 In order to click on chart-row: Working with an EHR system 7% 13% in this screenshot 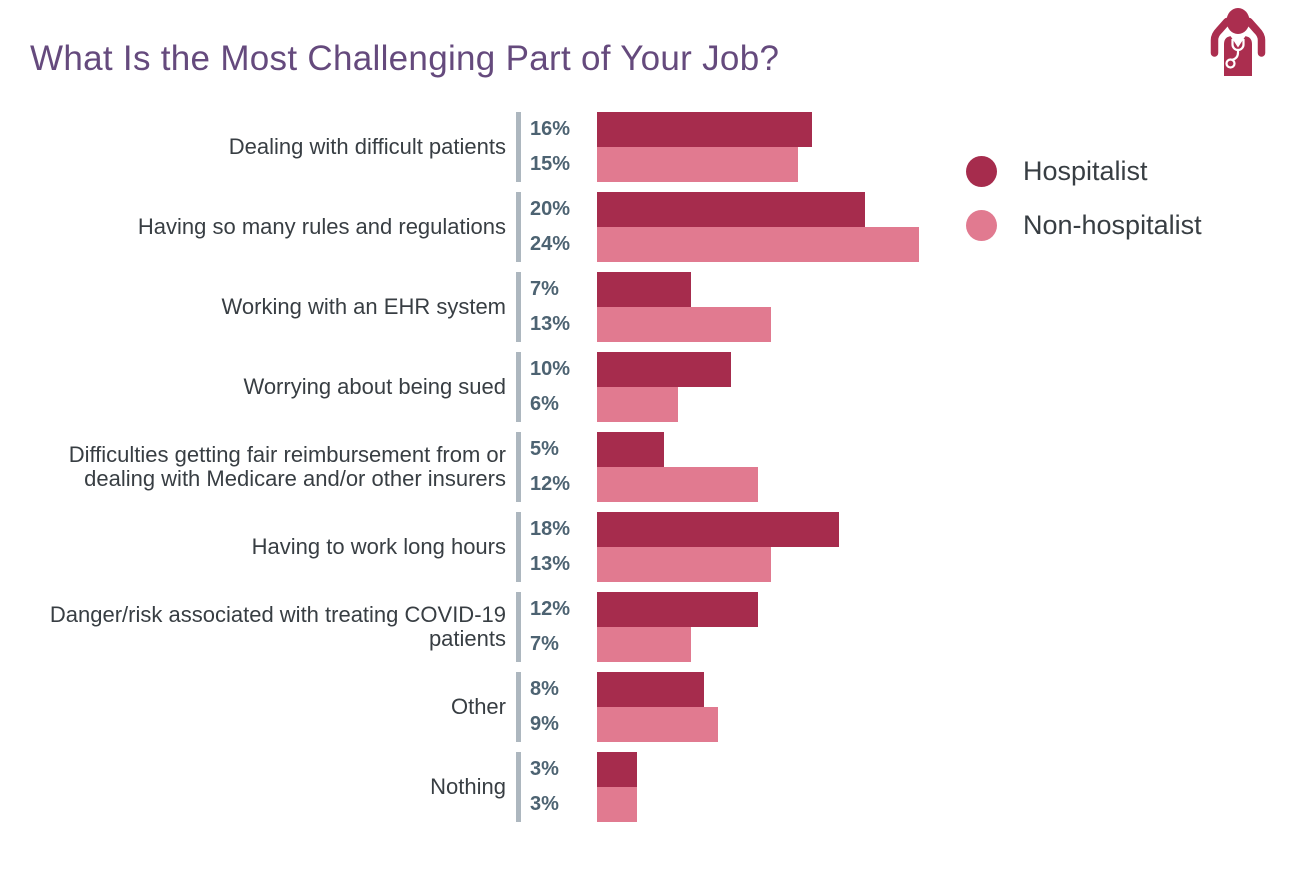, I will do `click(645, 307)`.